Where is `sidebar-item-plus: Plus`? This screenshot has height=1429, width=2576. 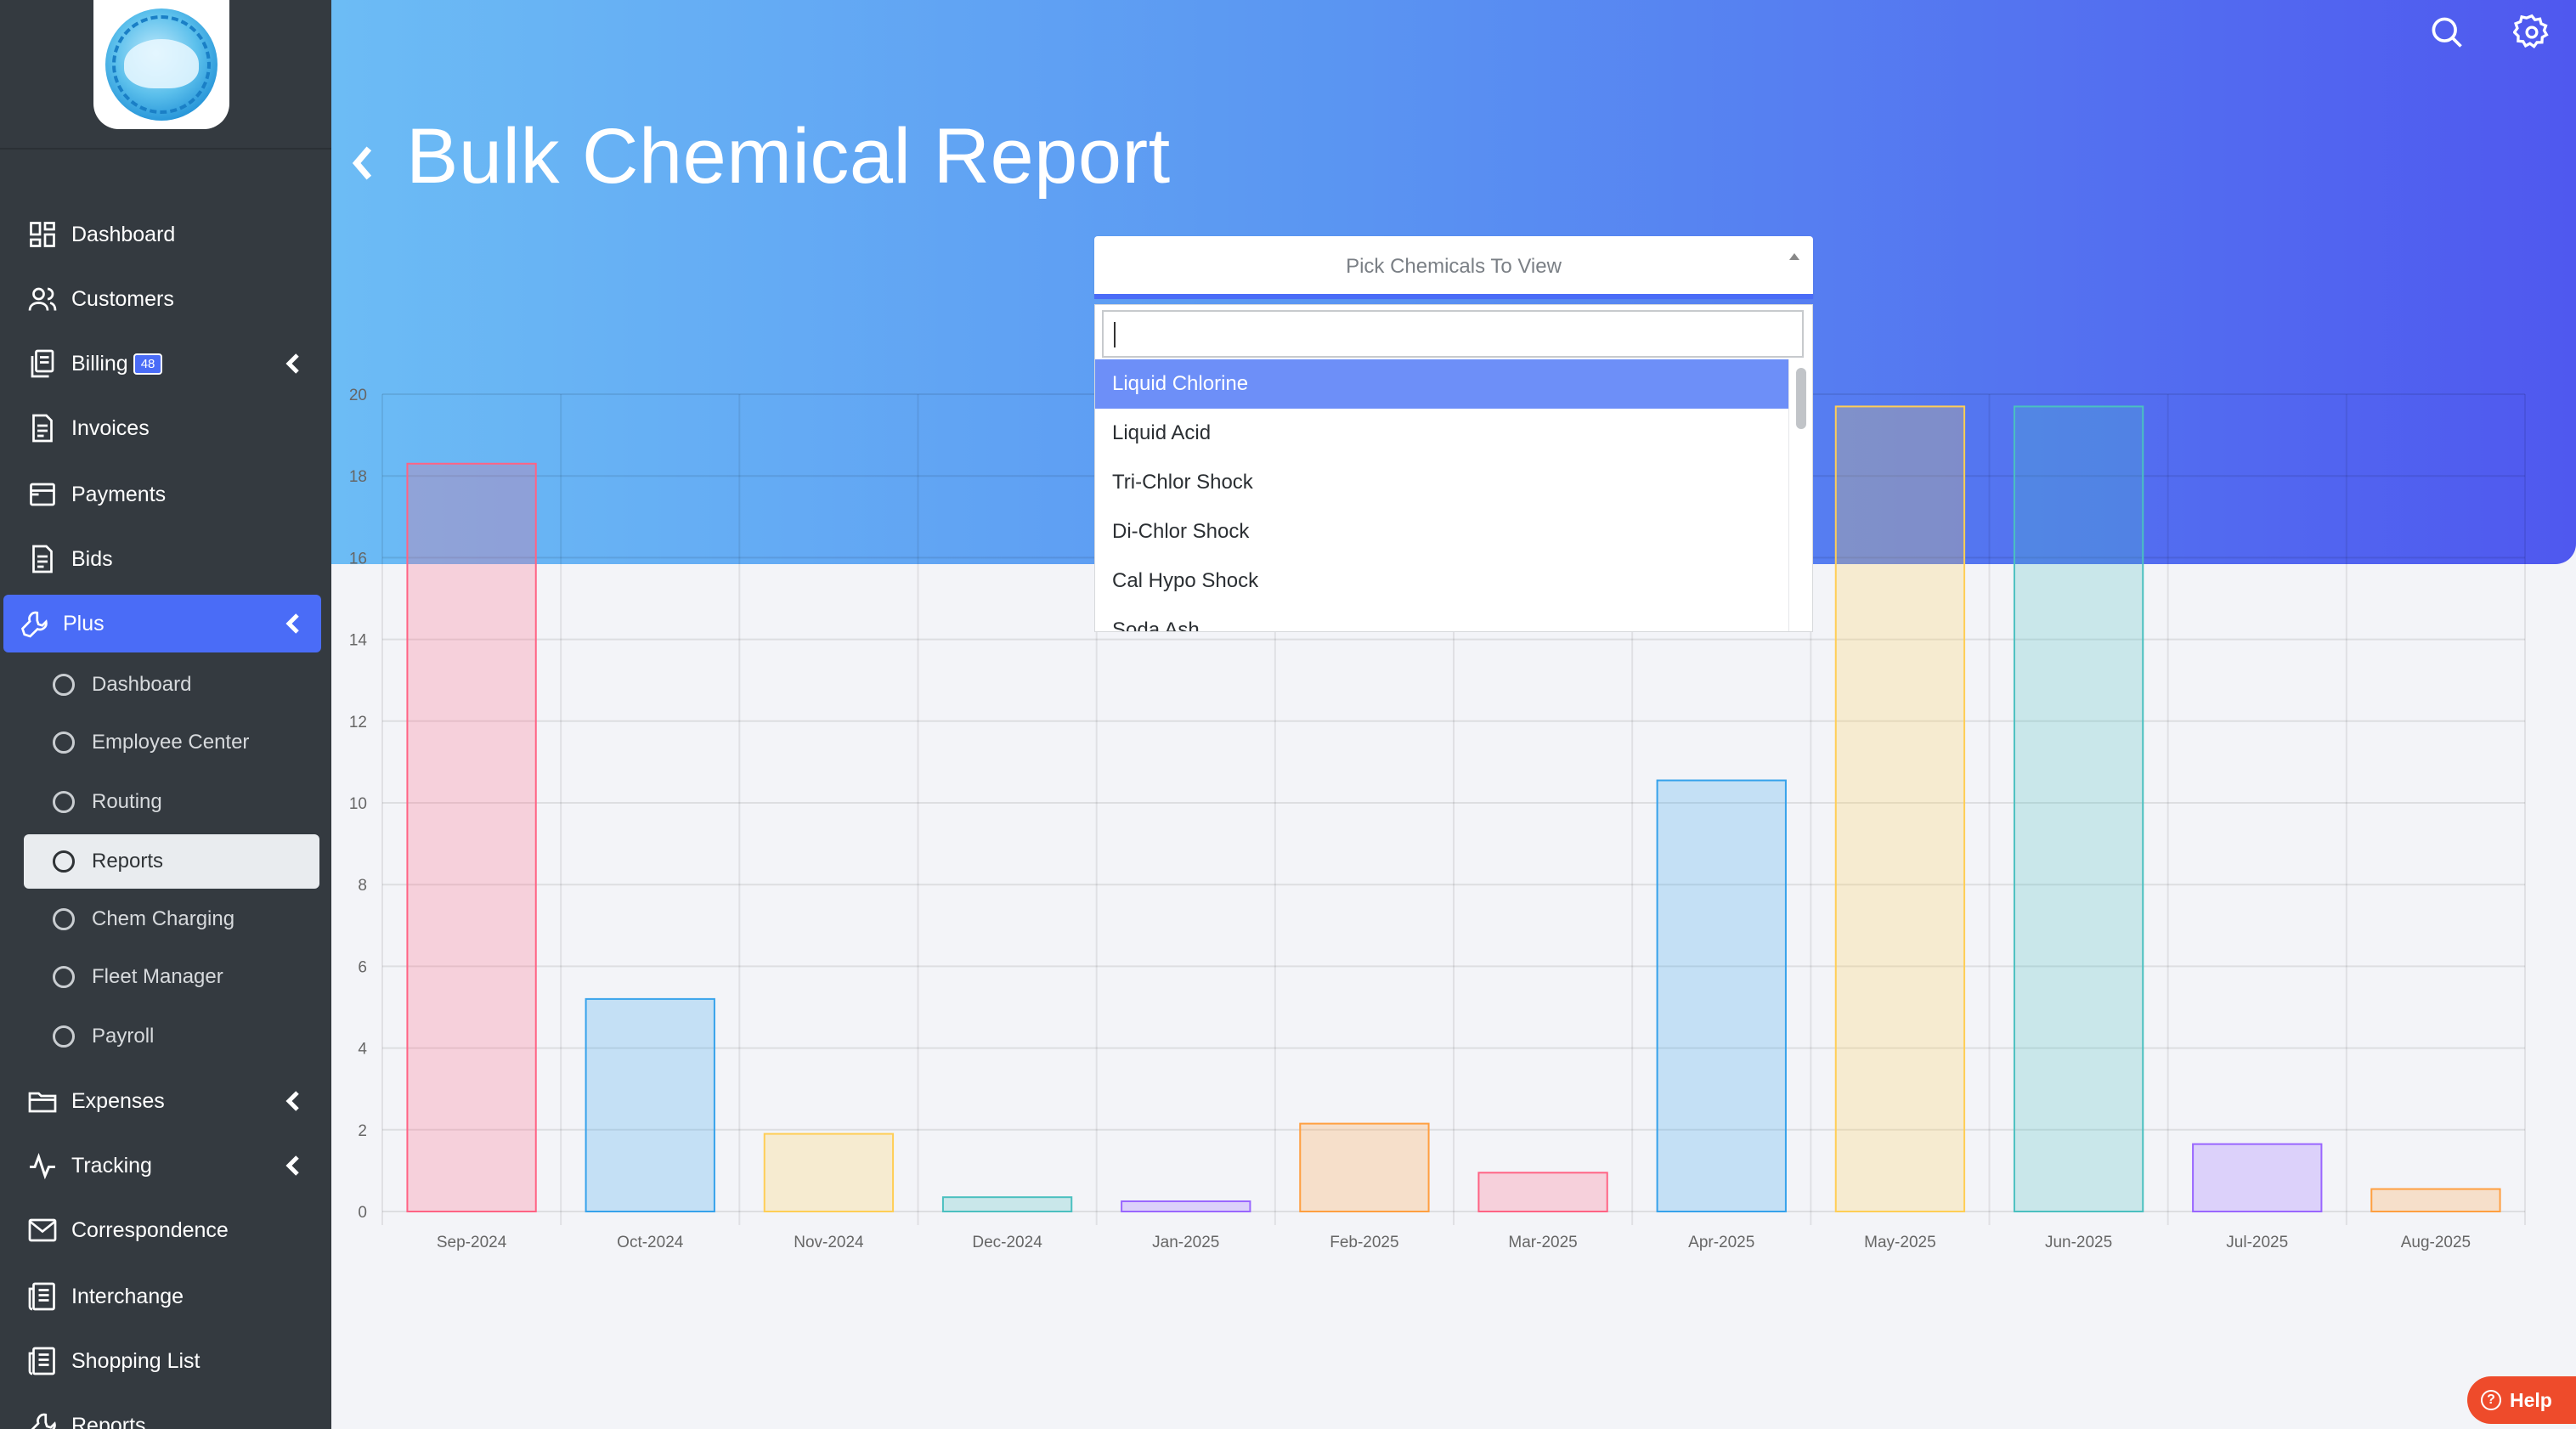
sidebar-item-plus: Plus is located at coordinates (162, 623).